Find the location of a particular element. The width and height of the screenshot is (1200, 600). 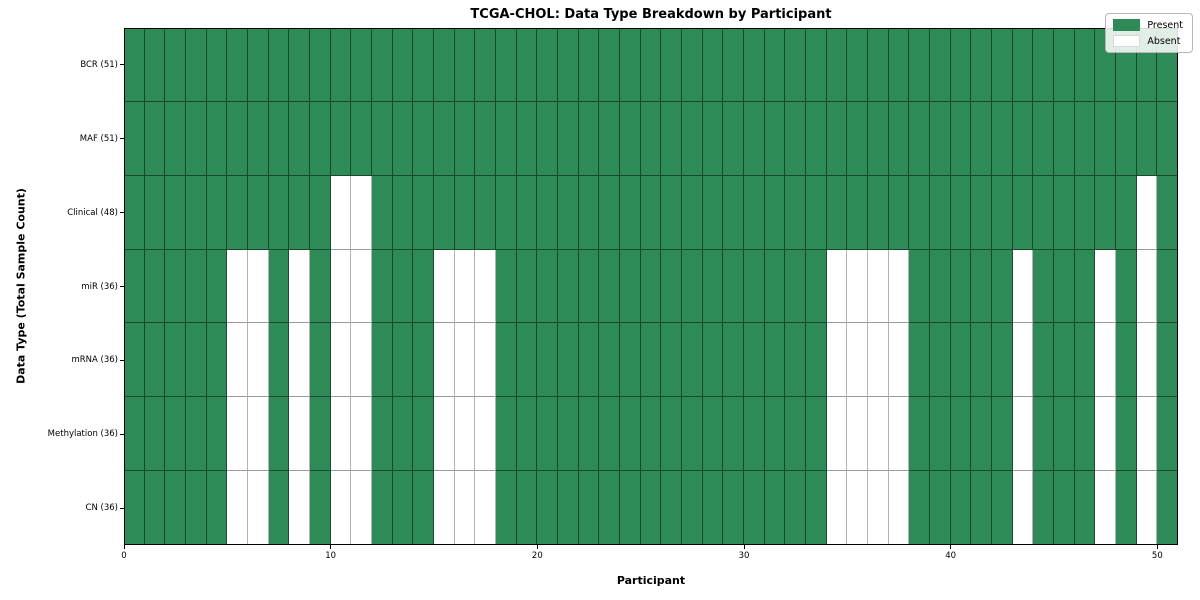

x-tick-label: 10 is located at coordinates (331, 556).